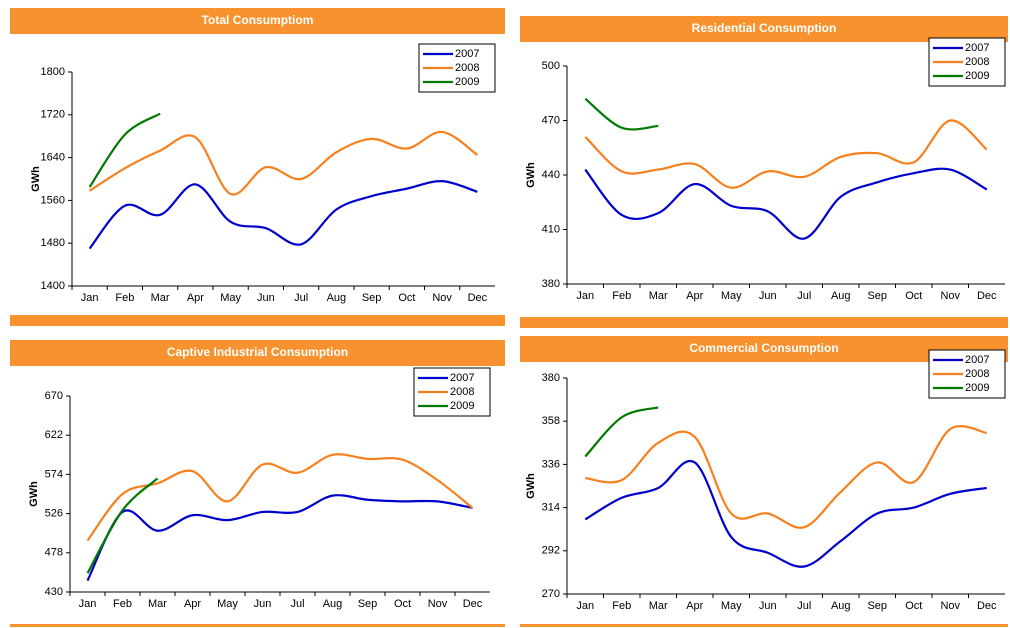  Describe the element at coordinates (53, 200) in the screenshot. I see `y-tick-label: 1560` at that location.